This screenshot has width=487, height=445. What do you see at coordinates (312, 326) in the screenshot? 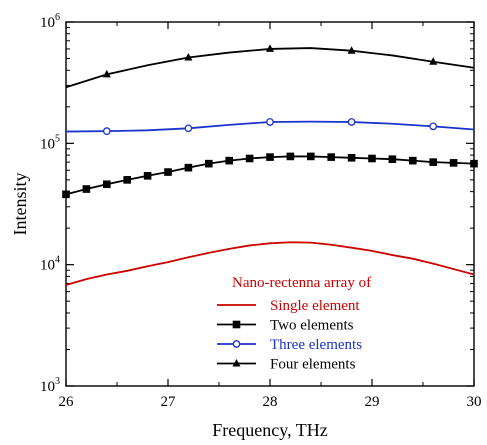
I see `legend-label: Two elements` at bounding box center [312, 326].